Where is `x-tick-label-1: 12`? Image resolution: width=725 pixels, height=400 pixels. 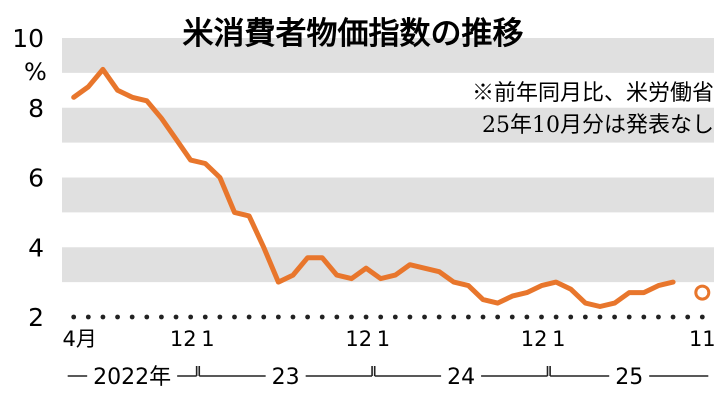 x-tick-label-1: 12 is located at coordinates (183, 339).